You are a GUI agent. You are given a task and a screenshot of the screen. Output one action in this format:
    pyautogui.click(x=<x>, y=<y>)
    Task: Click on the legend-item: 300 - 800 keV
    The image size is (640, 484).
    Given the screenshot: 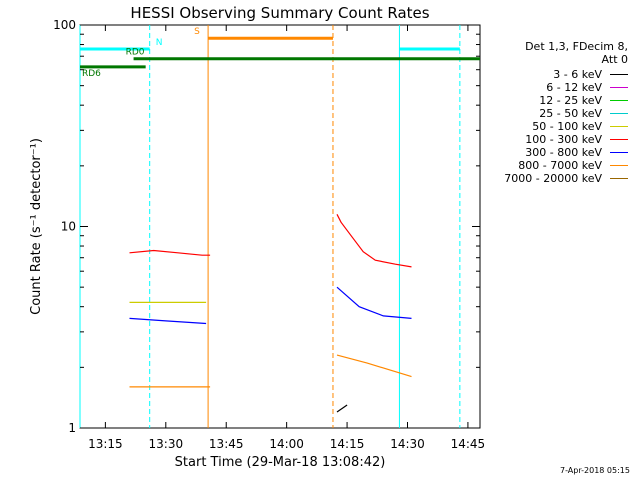 What is the action you would take?
    pyautogui.click(x=576, y=152)
    